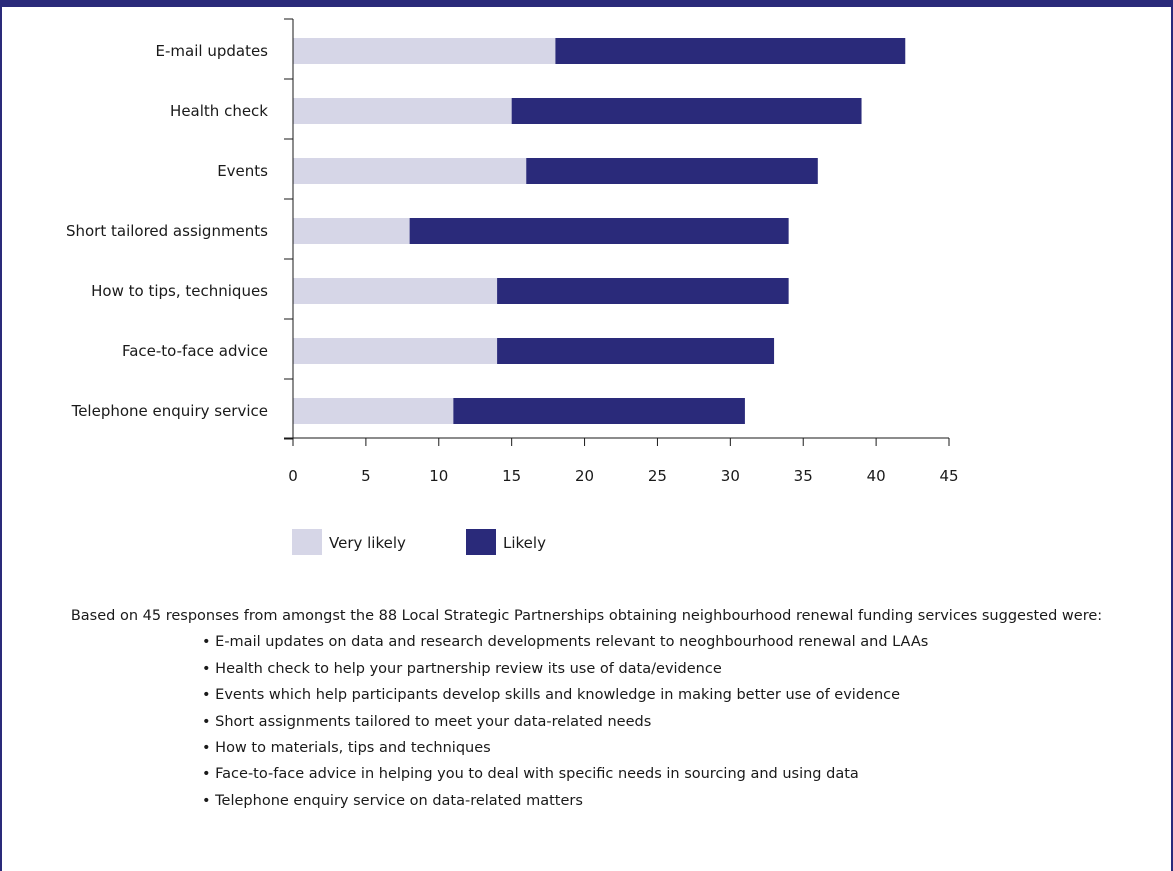 Image resolution: width=1173 pixels, height=871 pixels. I want to click on bar-events-very-likely, so click(410, 171).